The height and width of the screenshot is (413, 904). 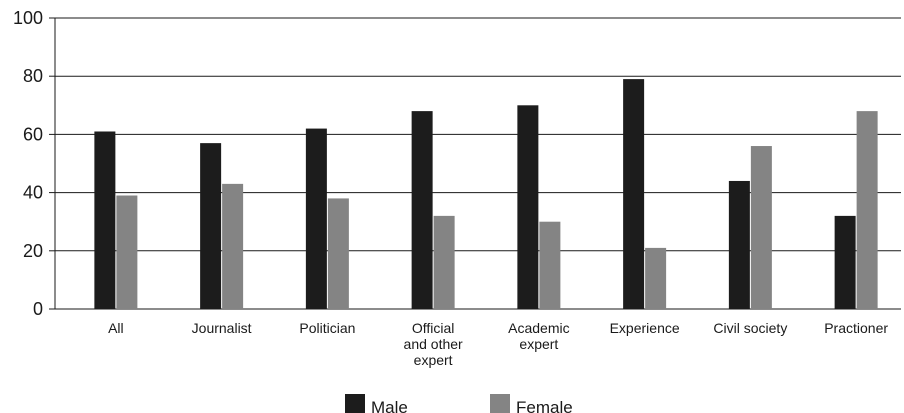 What do you see at coordinates (544, 405) in the screenshot?
I see `legend-label-female: Female` at bounding box center [544, 405].